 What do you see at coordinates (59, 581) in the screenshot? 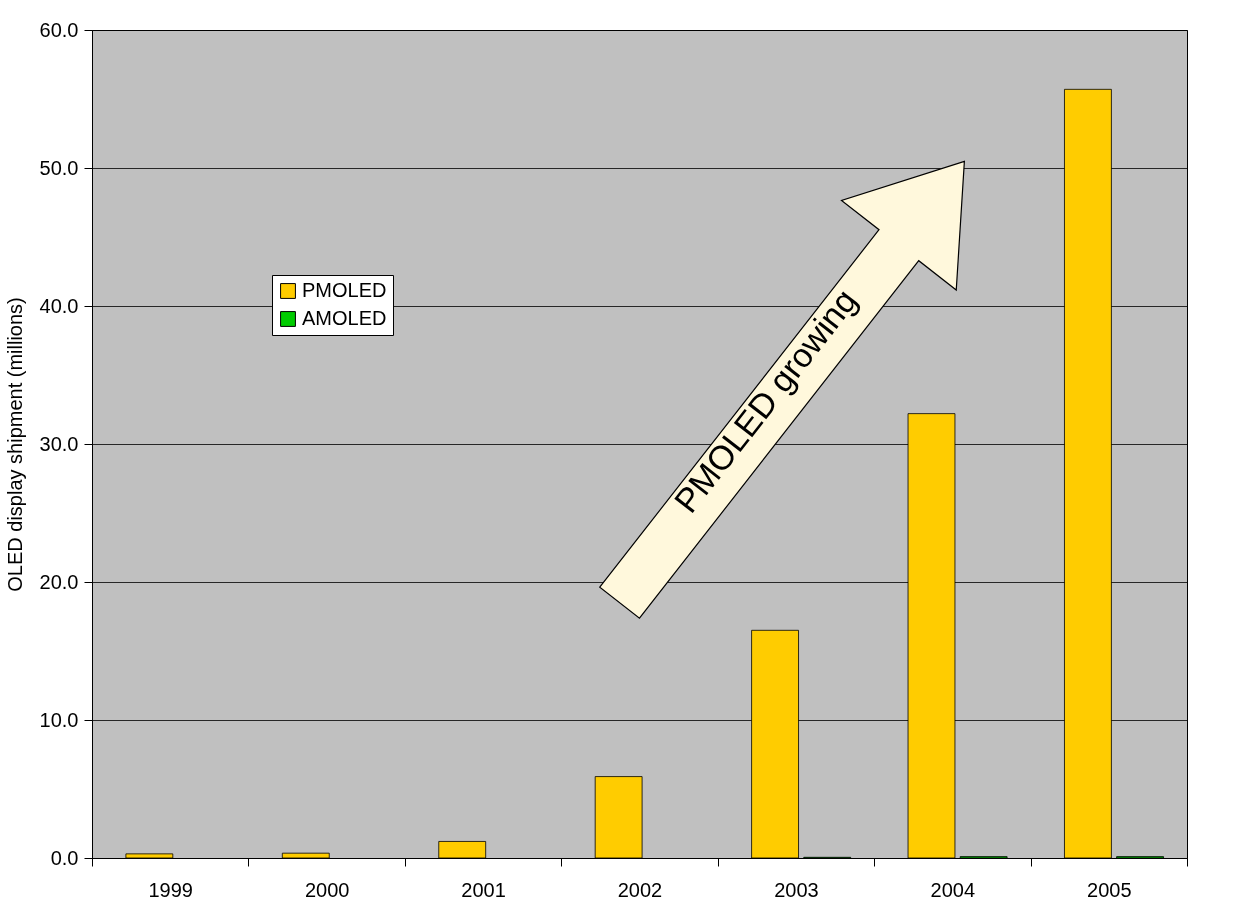
I see `y-tick-label: 20.0` at bounding box center [59, 581].